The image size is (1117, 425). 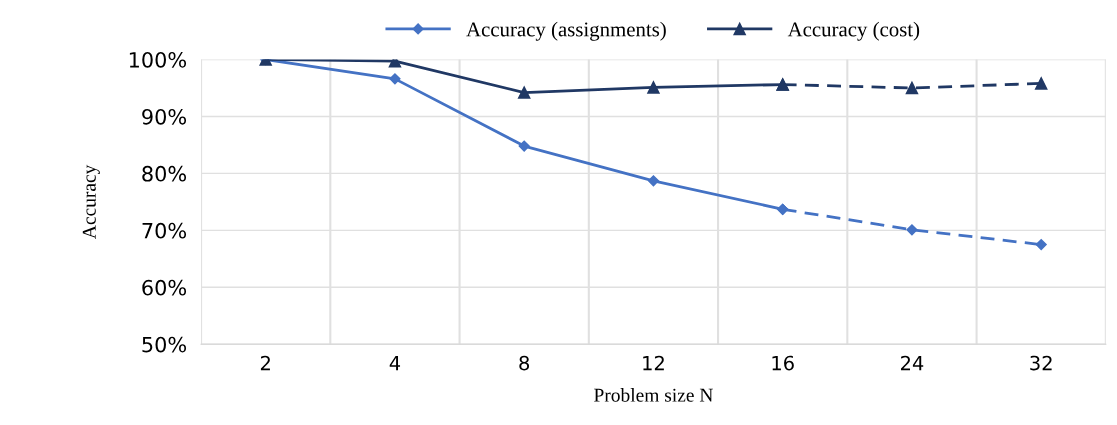 What do you see at coordinates (524, 363) in the screenshot?
I see `x-tick-label: 8` at bounding box center [524, 363].